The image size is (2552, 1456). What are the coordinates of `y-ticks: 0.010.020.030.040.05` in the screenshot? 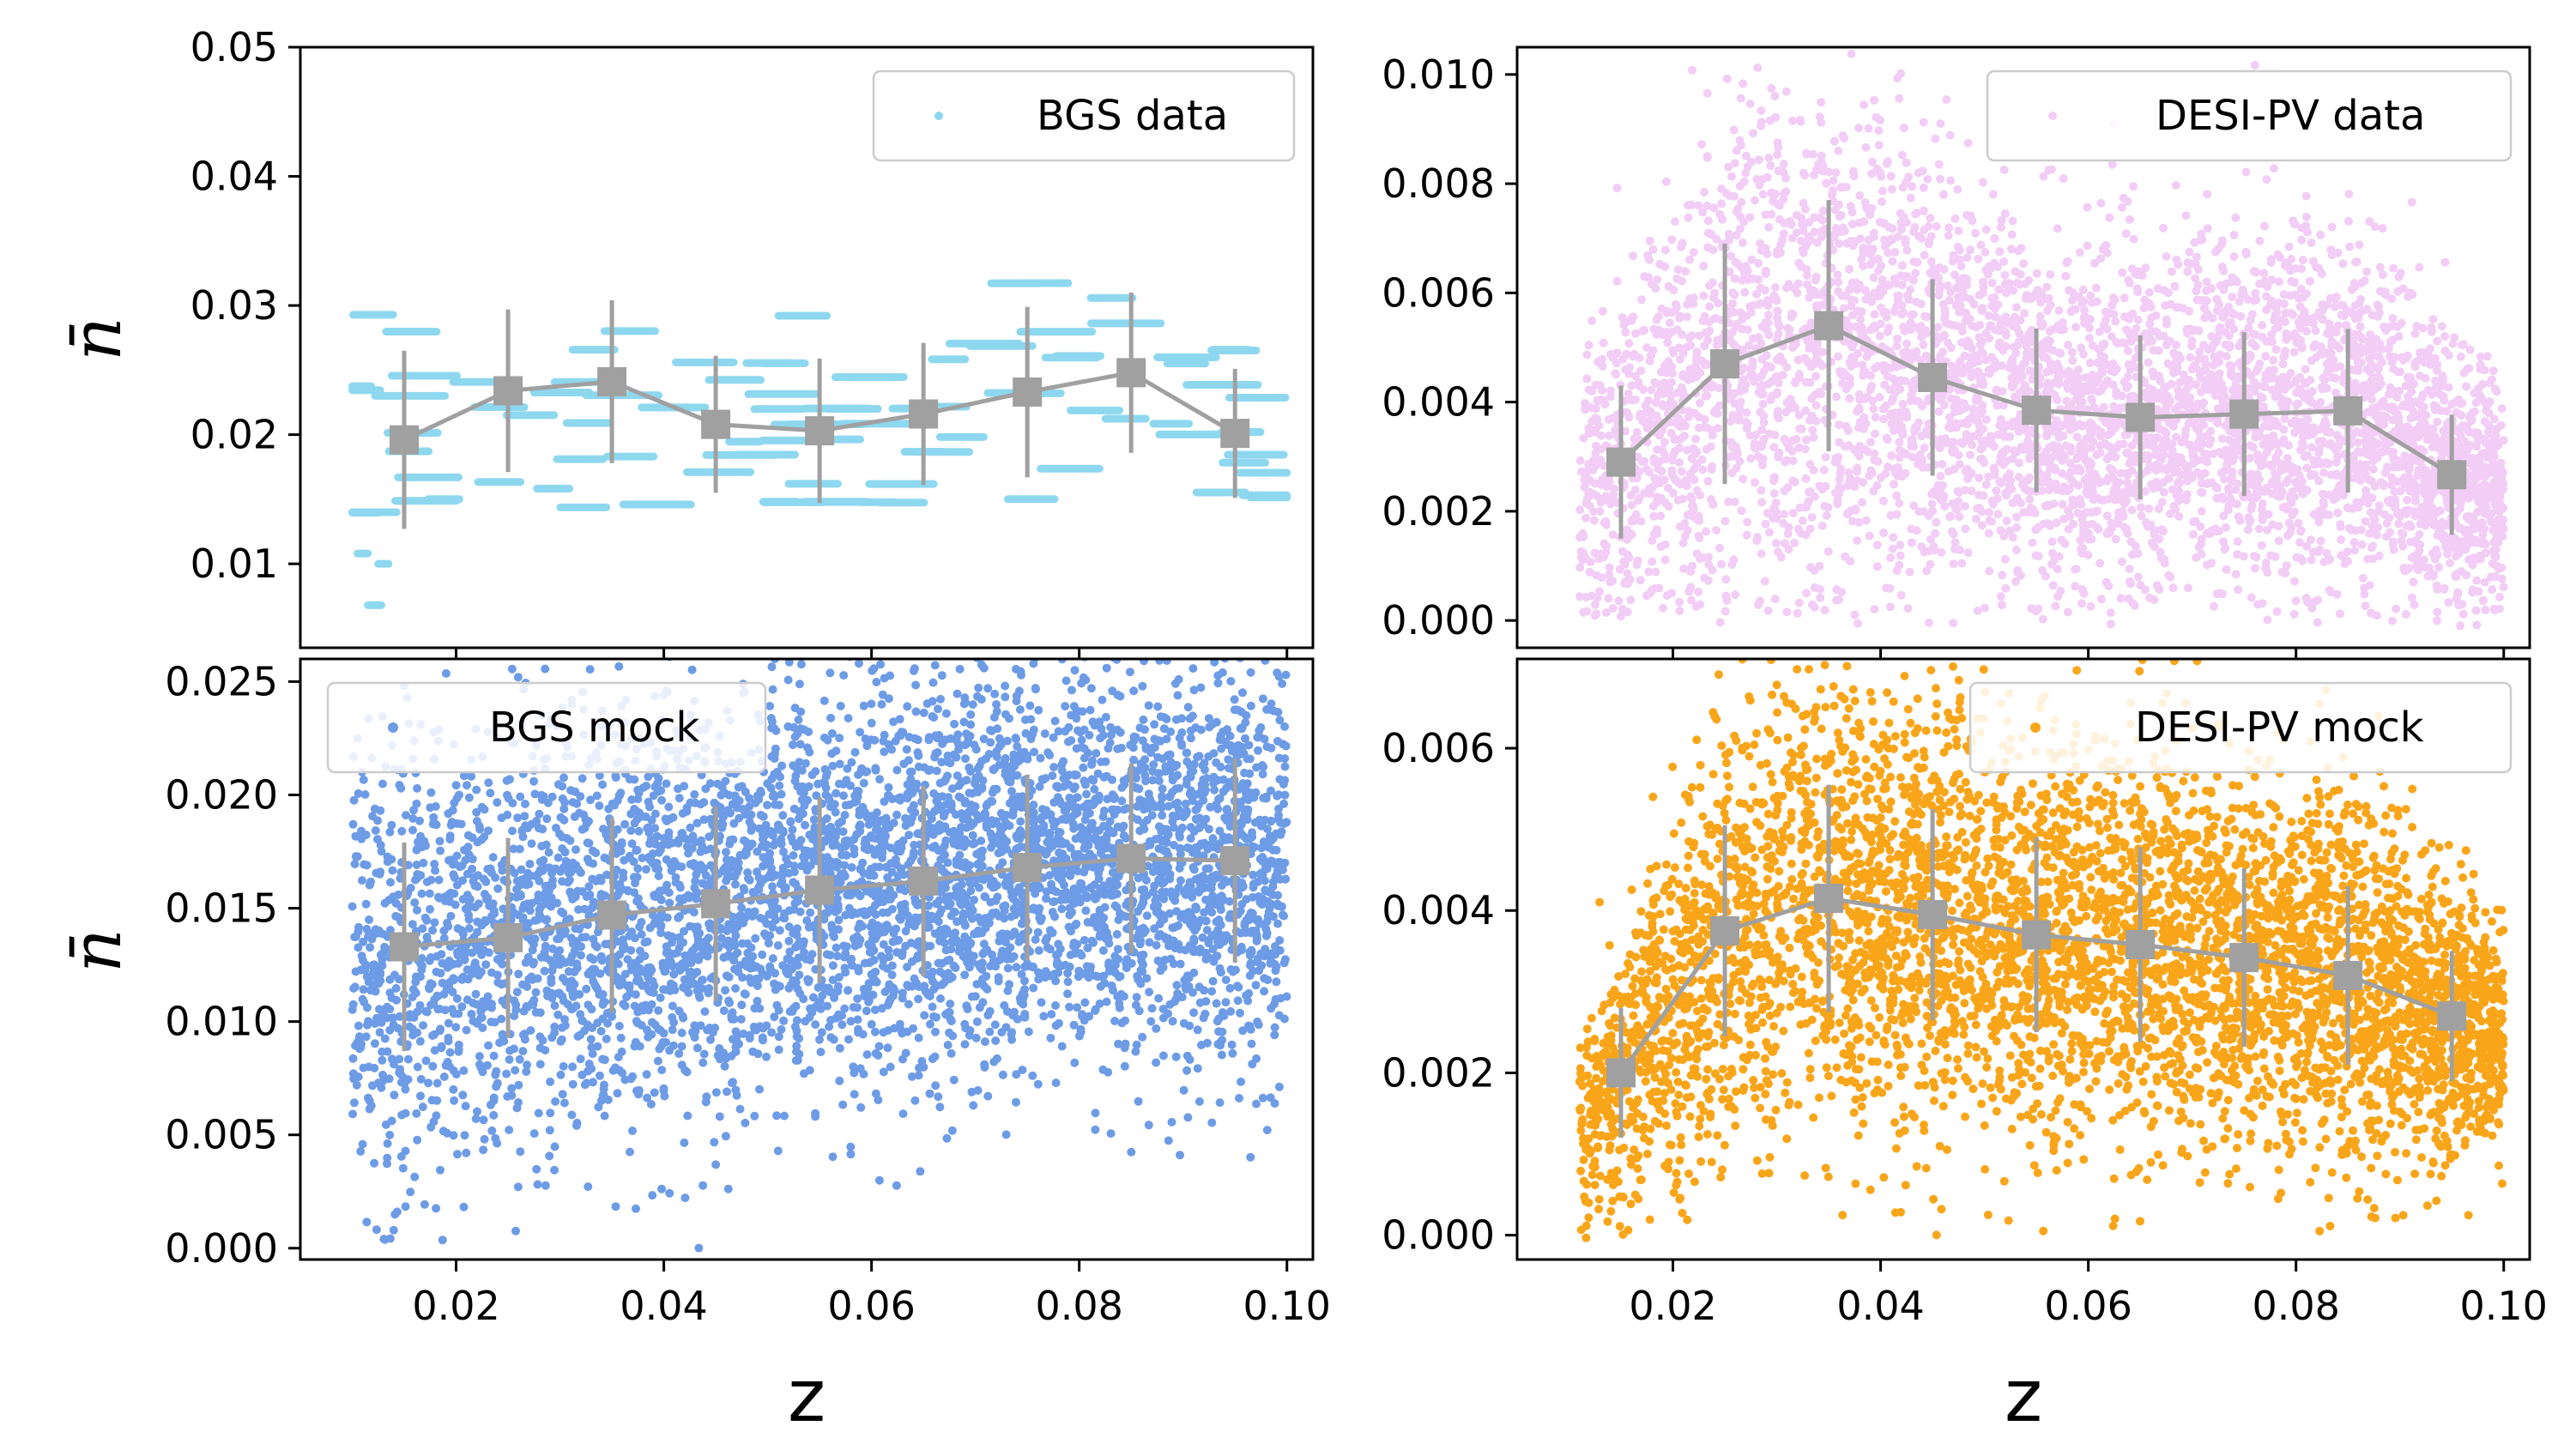 It's located at (245, 306).